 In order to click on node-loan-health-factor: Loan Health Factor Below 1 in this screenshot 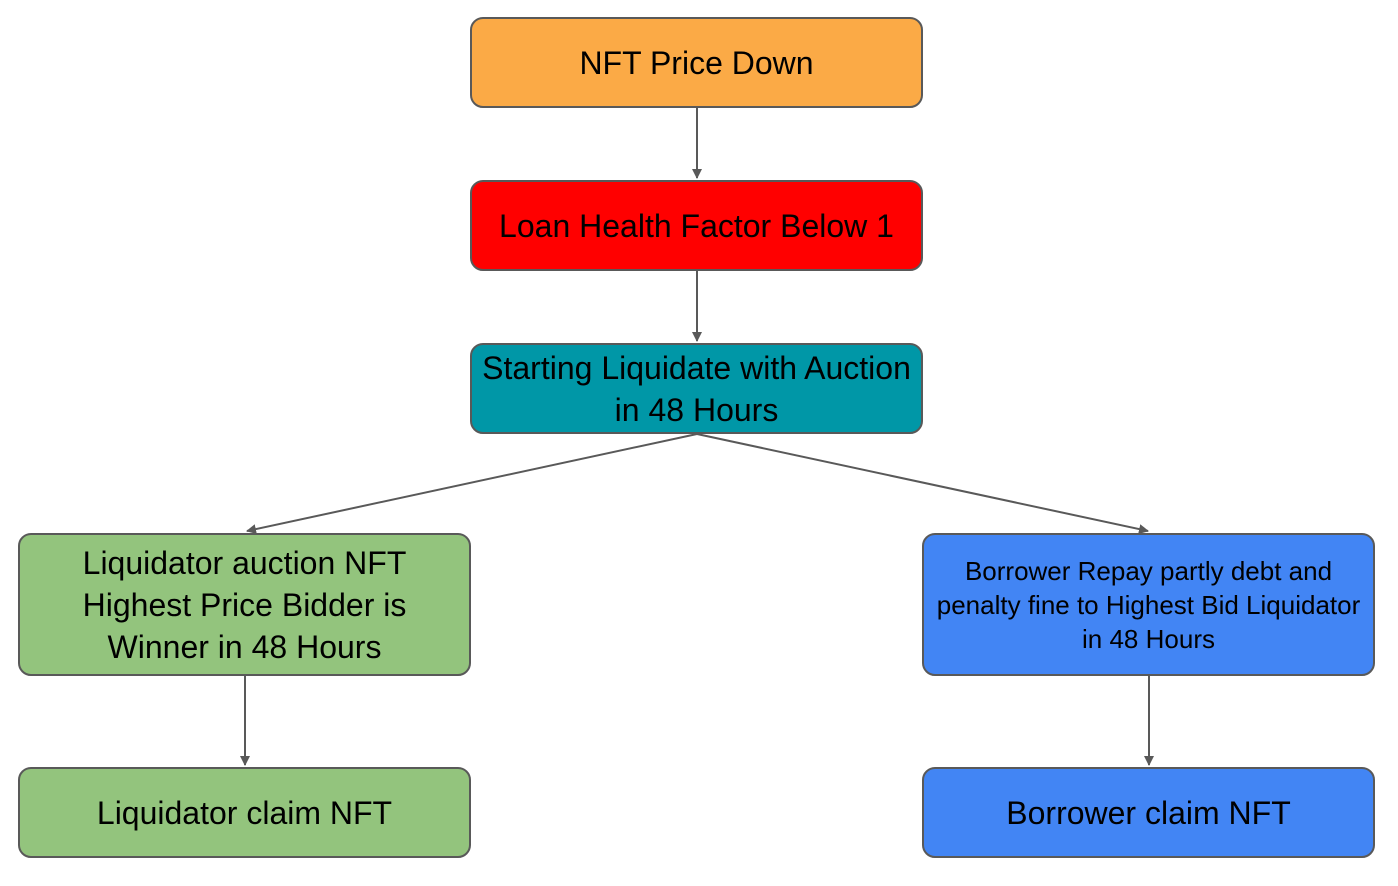, I will do `click(696, 225)`.